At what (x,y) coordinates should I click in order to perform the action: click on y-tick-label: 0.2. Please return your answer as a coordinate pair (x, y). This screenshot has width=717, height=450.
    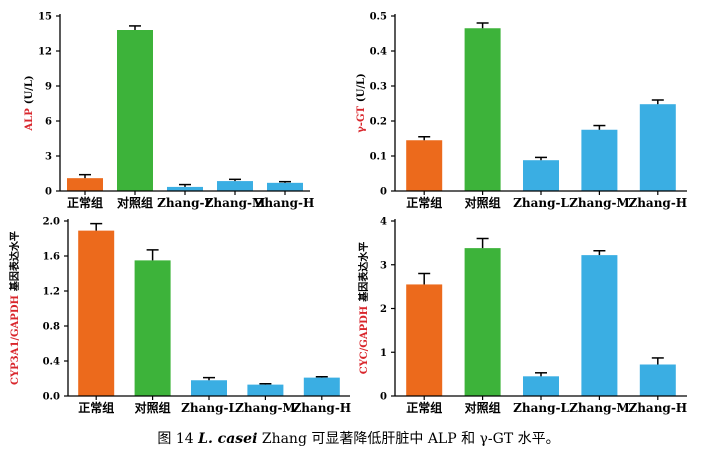
    Looking at the image, I should click on (378, 122).